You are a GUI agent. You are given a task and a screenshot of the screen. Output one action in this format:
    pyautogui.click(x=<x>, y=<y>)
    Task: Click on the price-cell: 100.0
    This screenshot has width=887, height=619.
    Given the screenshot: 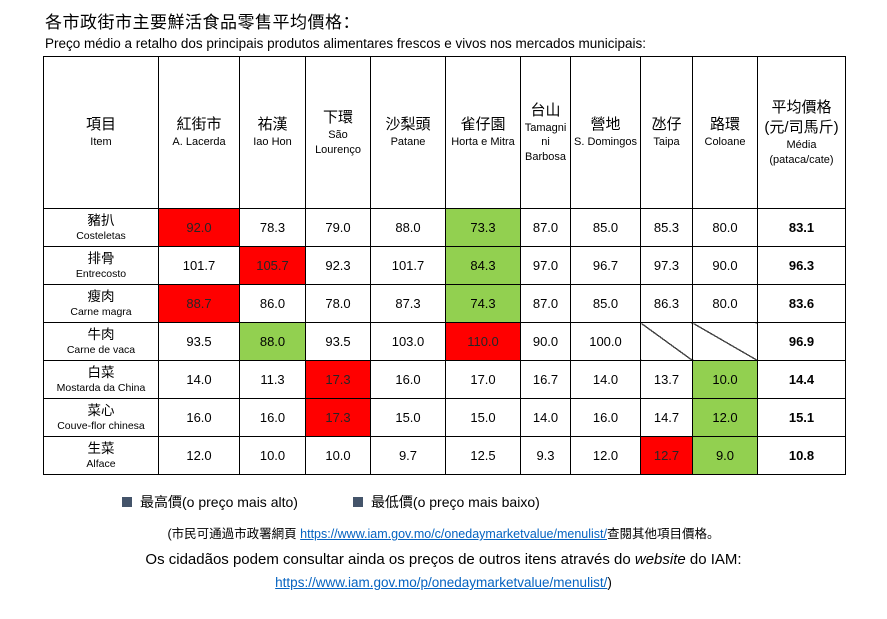 What is the action you would take?
    pyautogui.click(x=605, y=341)
    